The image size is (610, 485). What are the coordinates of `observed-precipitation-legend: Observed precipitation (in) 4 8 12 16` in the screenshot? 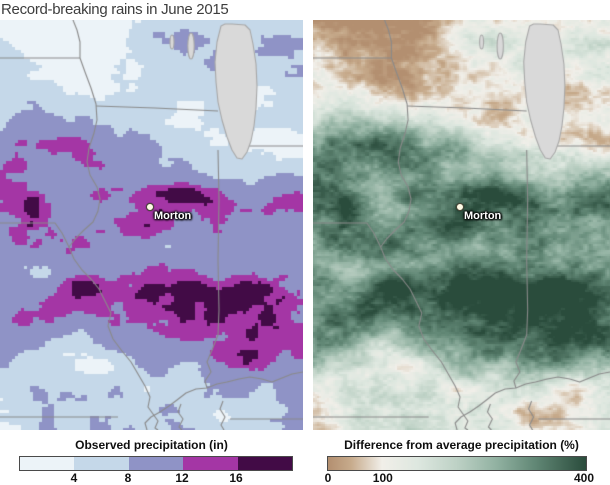 It's located at (151, 461).